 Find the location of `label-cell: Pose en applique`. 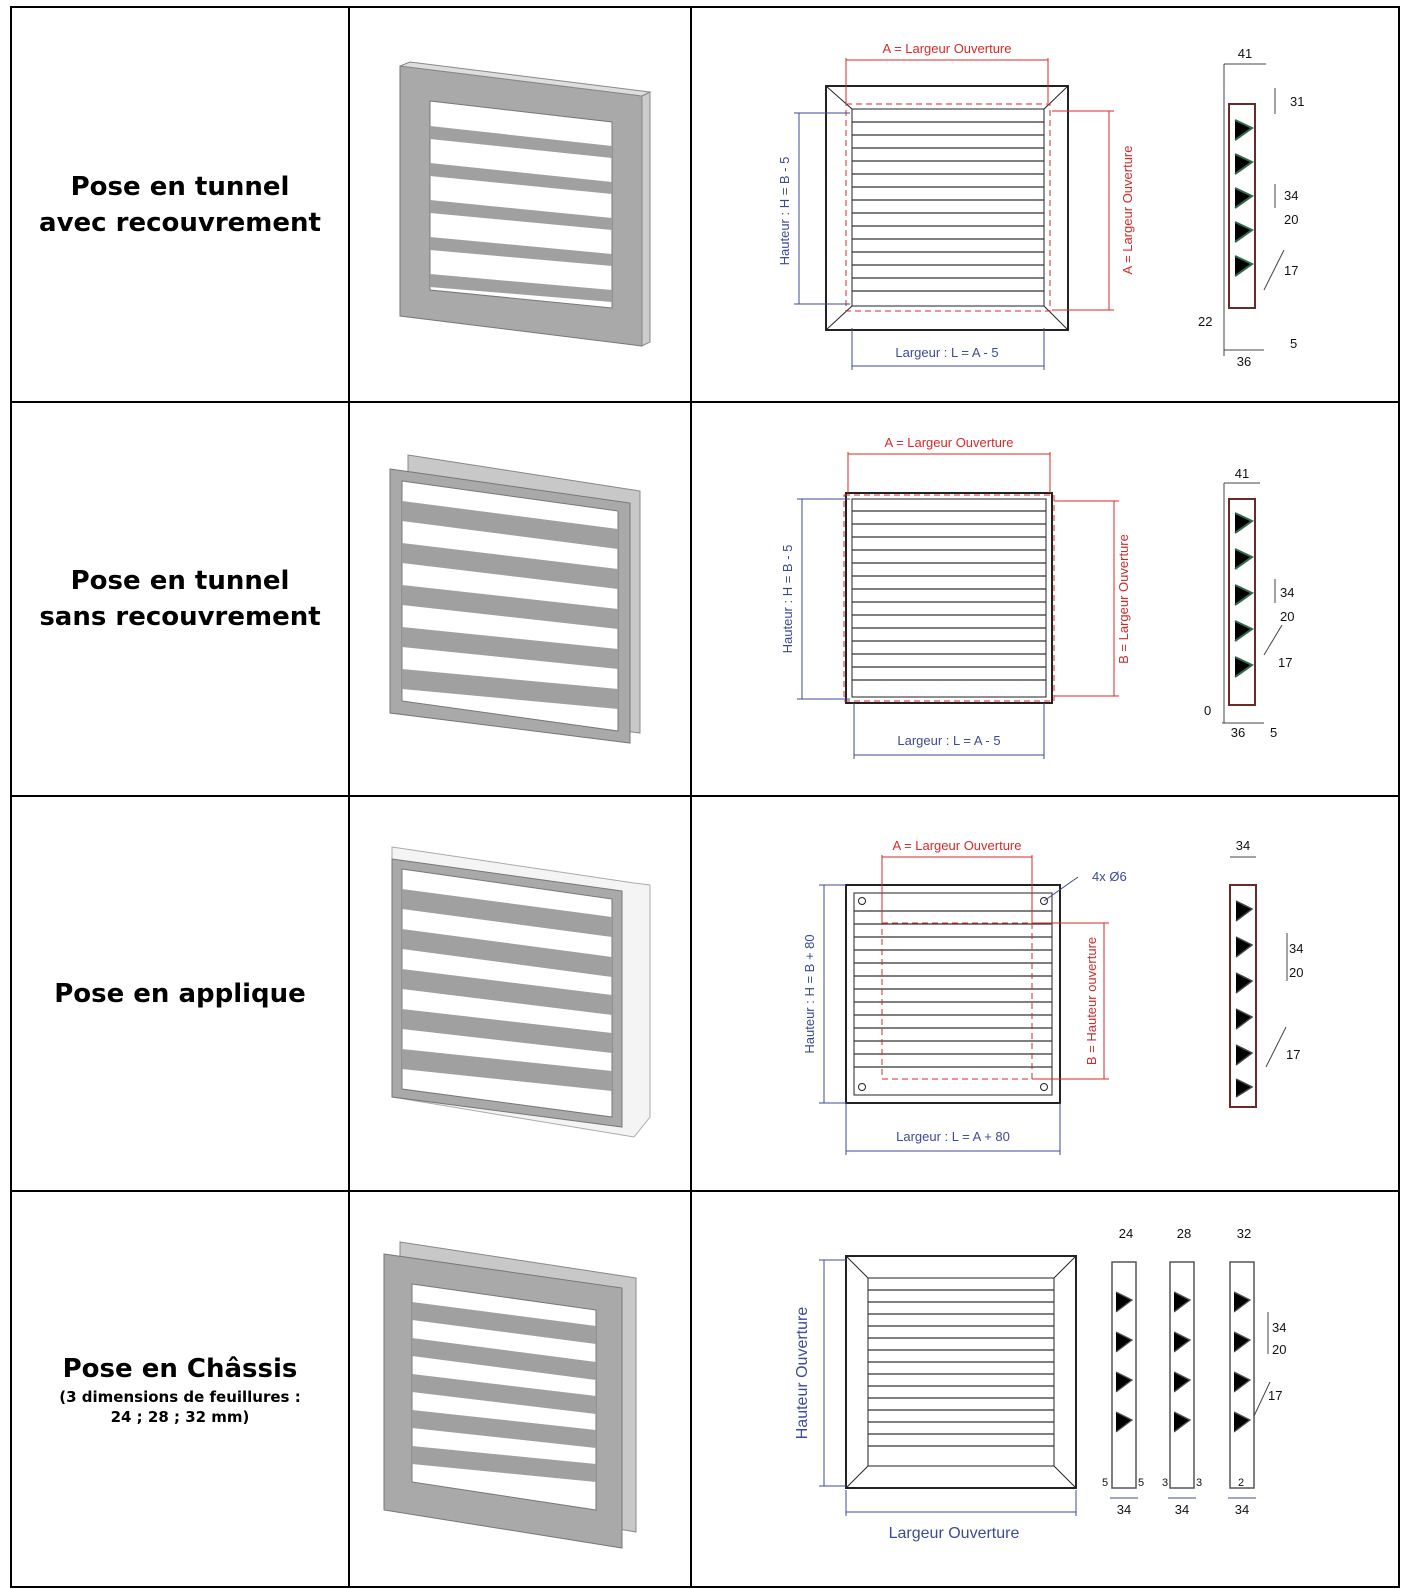

label-cell: Pose en applique is located at coordinates (180, 993).